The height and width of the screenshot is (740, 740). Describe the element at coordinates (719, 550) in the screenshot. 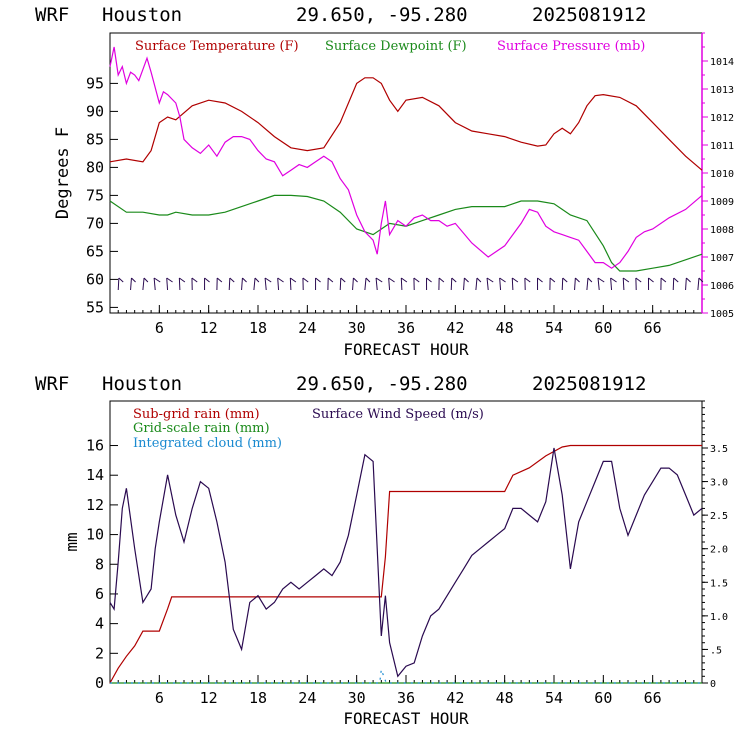

I see `bottom-y2-tick-label: 2.0` at that location.